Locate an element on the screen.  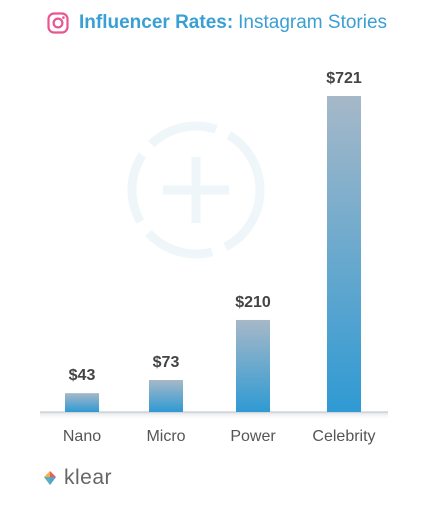
baseline-shadow is located at coordinates (214, 416).